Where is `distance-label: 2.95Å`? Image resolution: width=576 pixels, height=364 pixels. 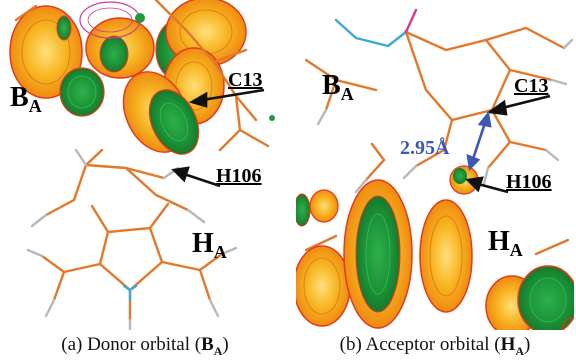
distance-label: 2.95Å is located at coordinates (425, 147).